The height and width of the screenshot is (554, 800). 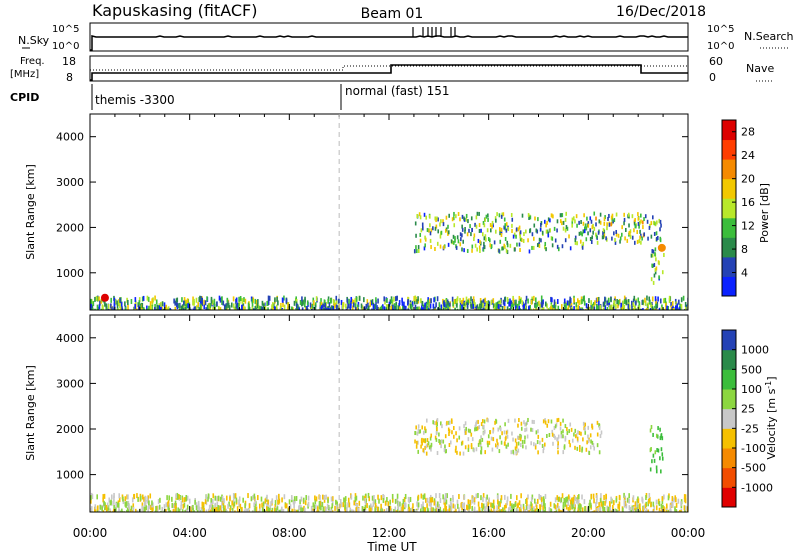 What do you see at coordinates (30, 212) in the screenshot?
I see `power-y-axis-label: Slant Range [km]` at bounding box center [30, 212].